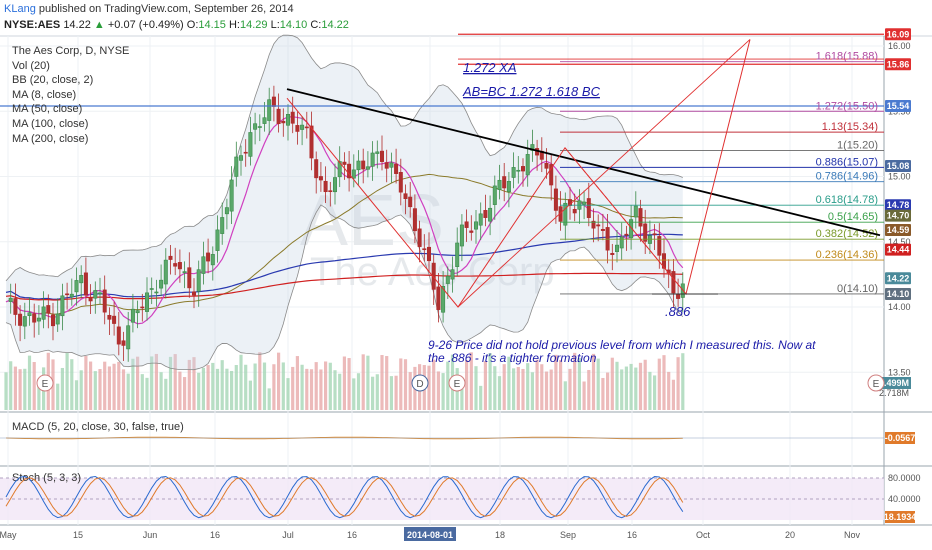  I want to click on author-link: KLang, so click(20, 9).